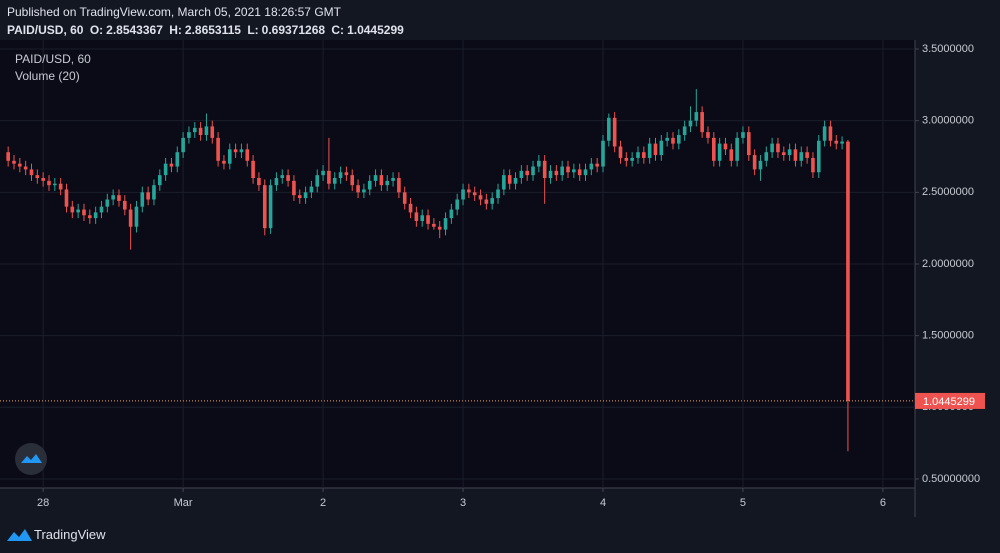 The image size is (1000, 553). Describe the element at coordinates (45, 30) in the screenshot. I see `symbol: PAID/USD, 60` at that location.